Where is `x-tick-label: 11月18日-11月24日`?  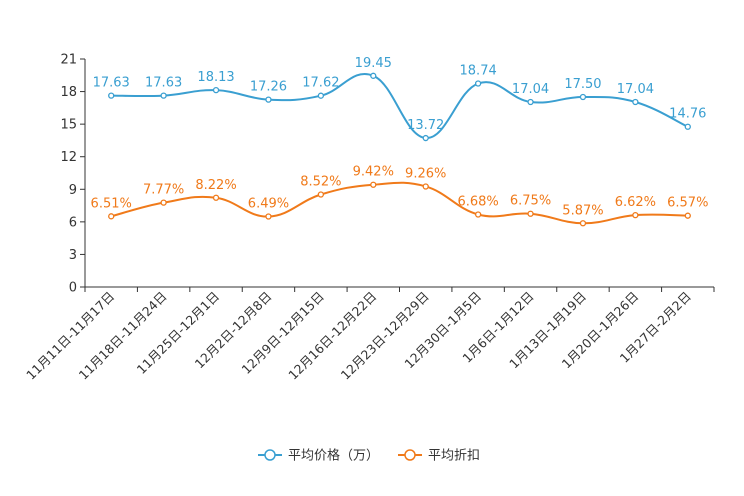
x-tick-label: 11月18日-11月24日 is located at coordinates (123, 336).